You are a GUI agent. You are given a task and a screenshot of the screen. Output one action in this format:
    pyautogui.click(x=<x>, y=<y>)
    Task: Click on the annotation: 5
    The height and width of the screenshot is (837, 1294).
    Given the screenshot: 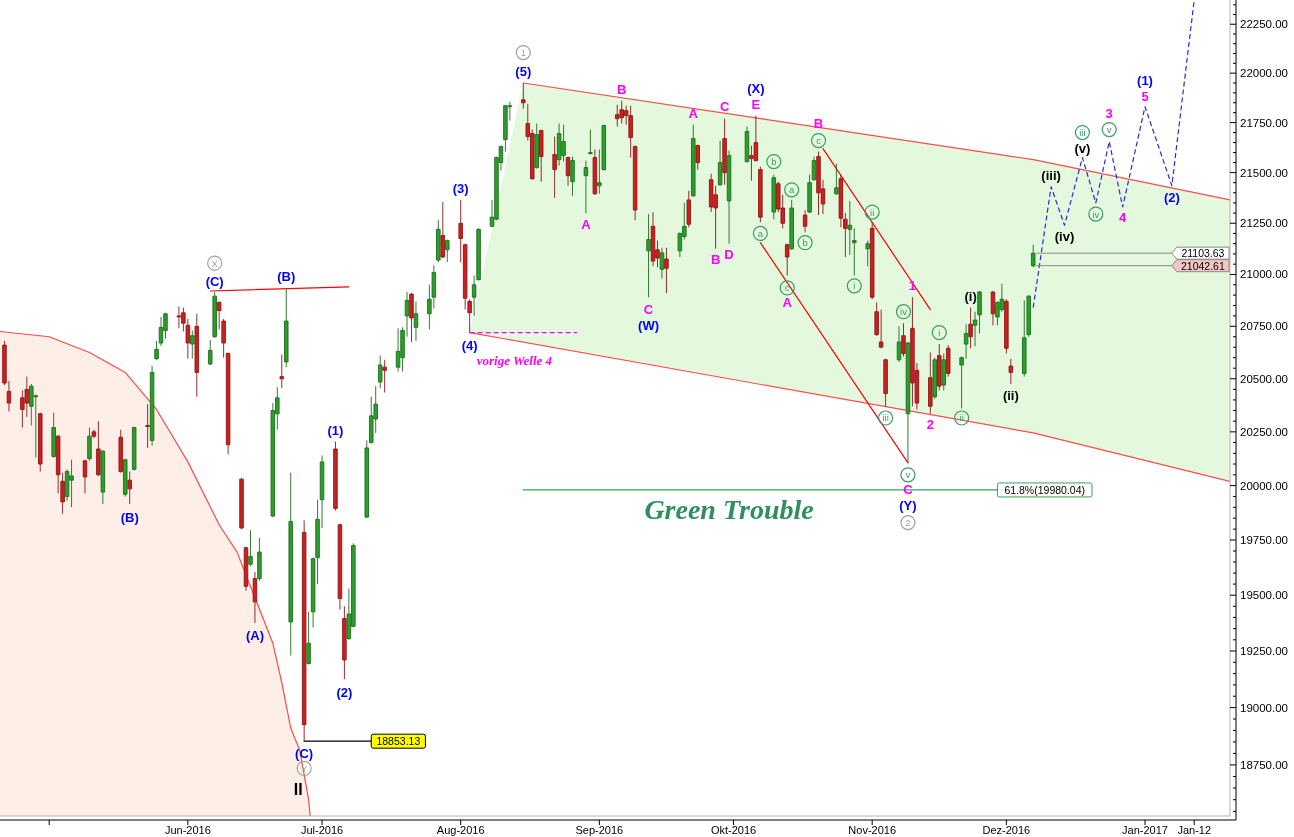 What is the action you would take?
    pyautogui.click(x=1145, y=97)
    